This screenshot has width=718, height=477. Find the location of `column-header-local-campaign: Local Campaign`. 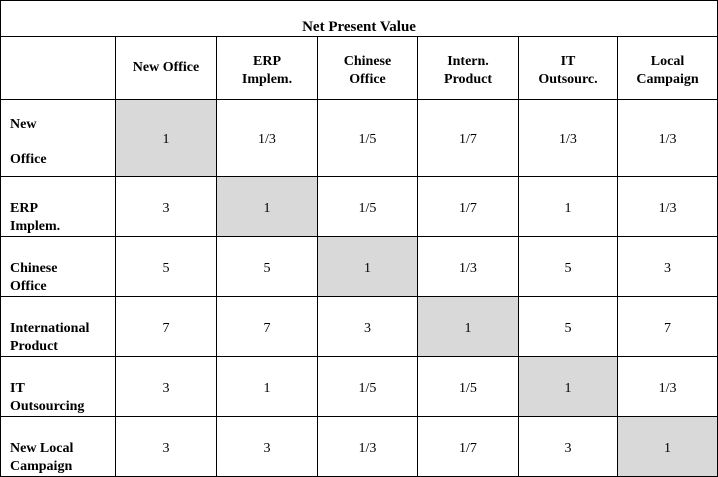

column-header-local-campaign: Local Campaign is located at coordinates (667, 68).